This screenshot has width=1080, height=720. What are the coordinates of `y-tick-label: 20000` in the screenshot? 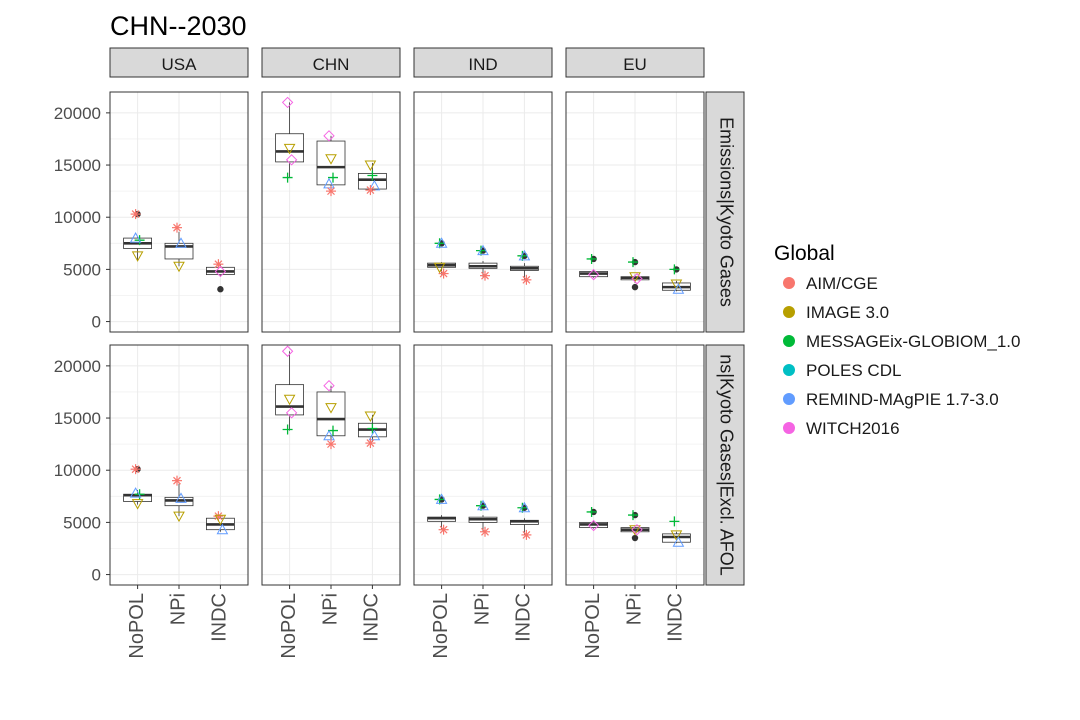 It's located at (77, 113).